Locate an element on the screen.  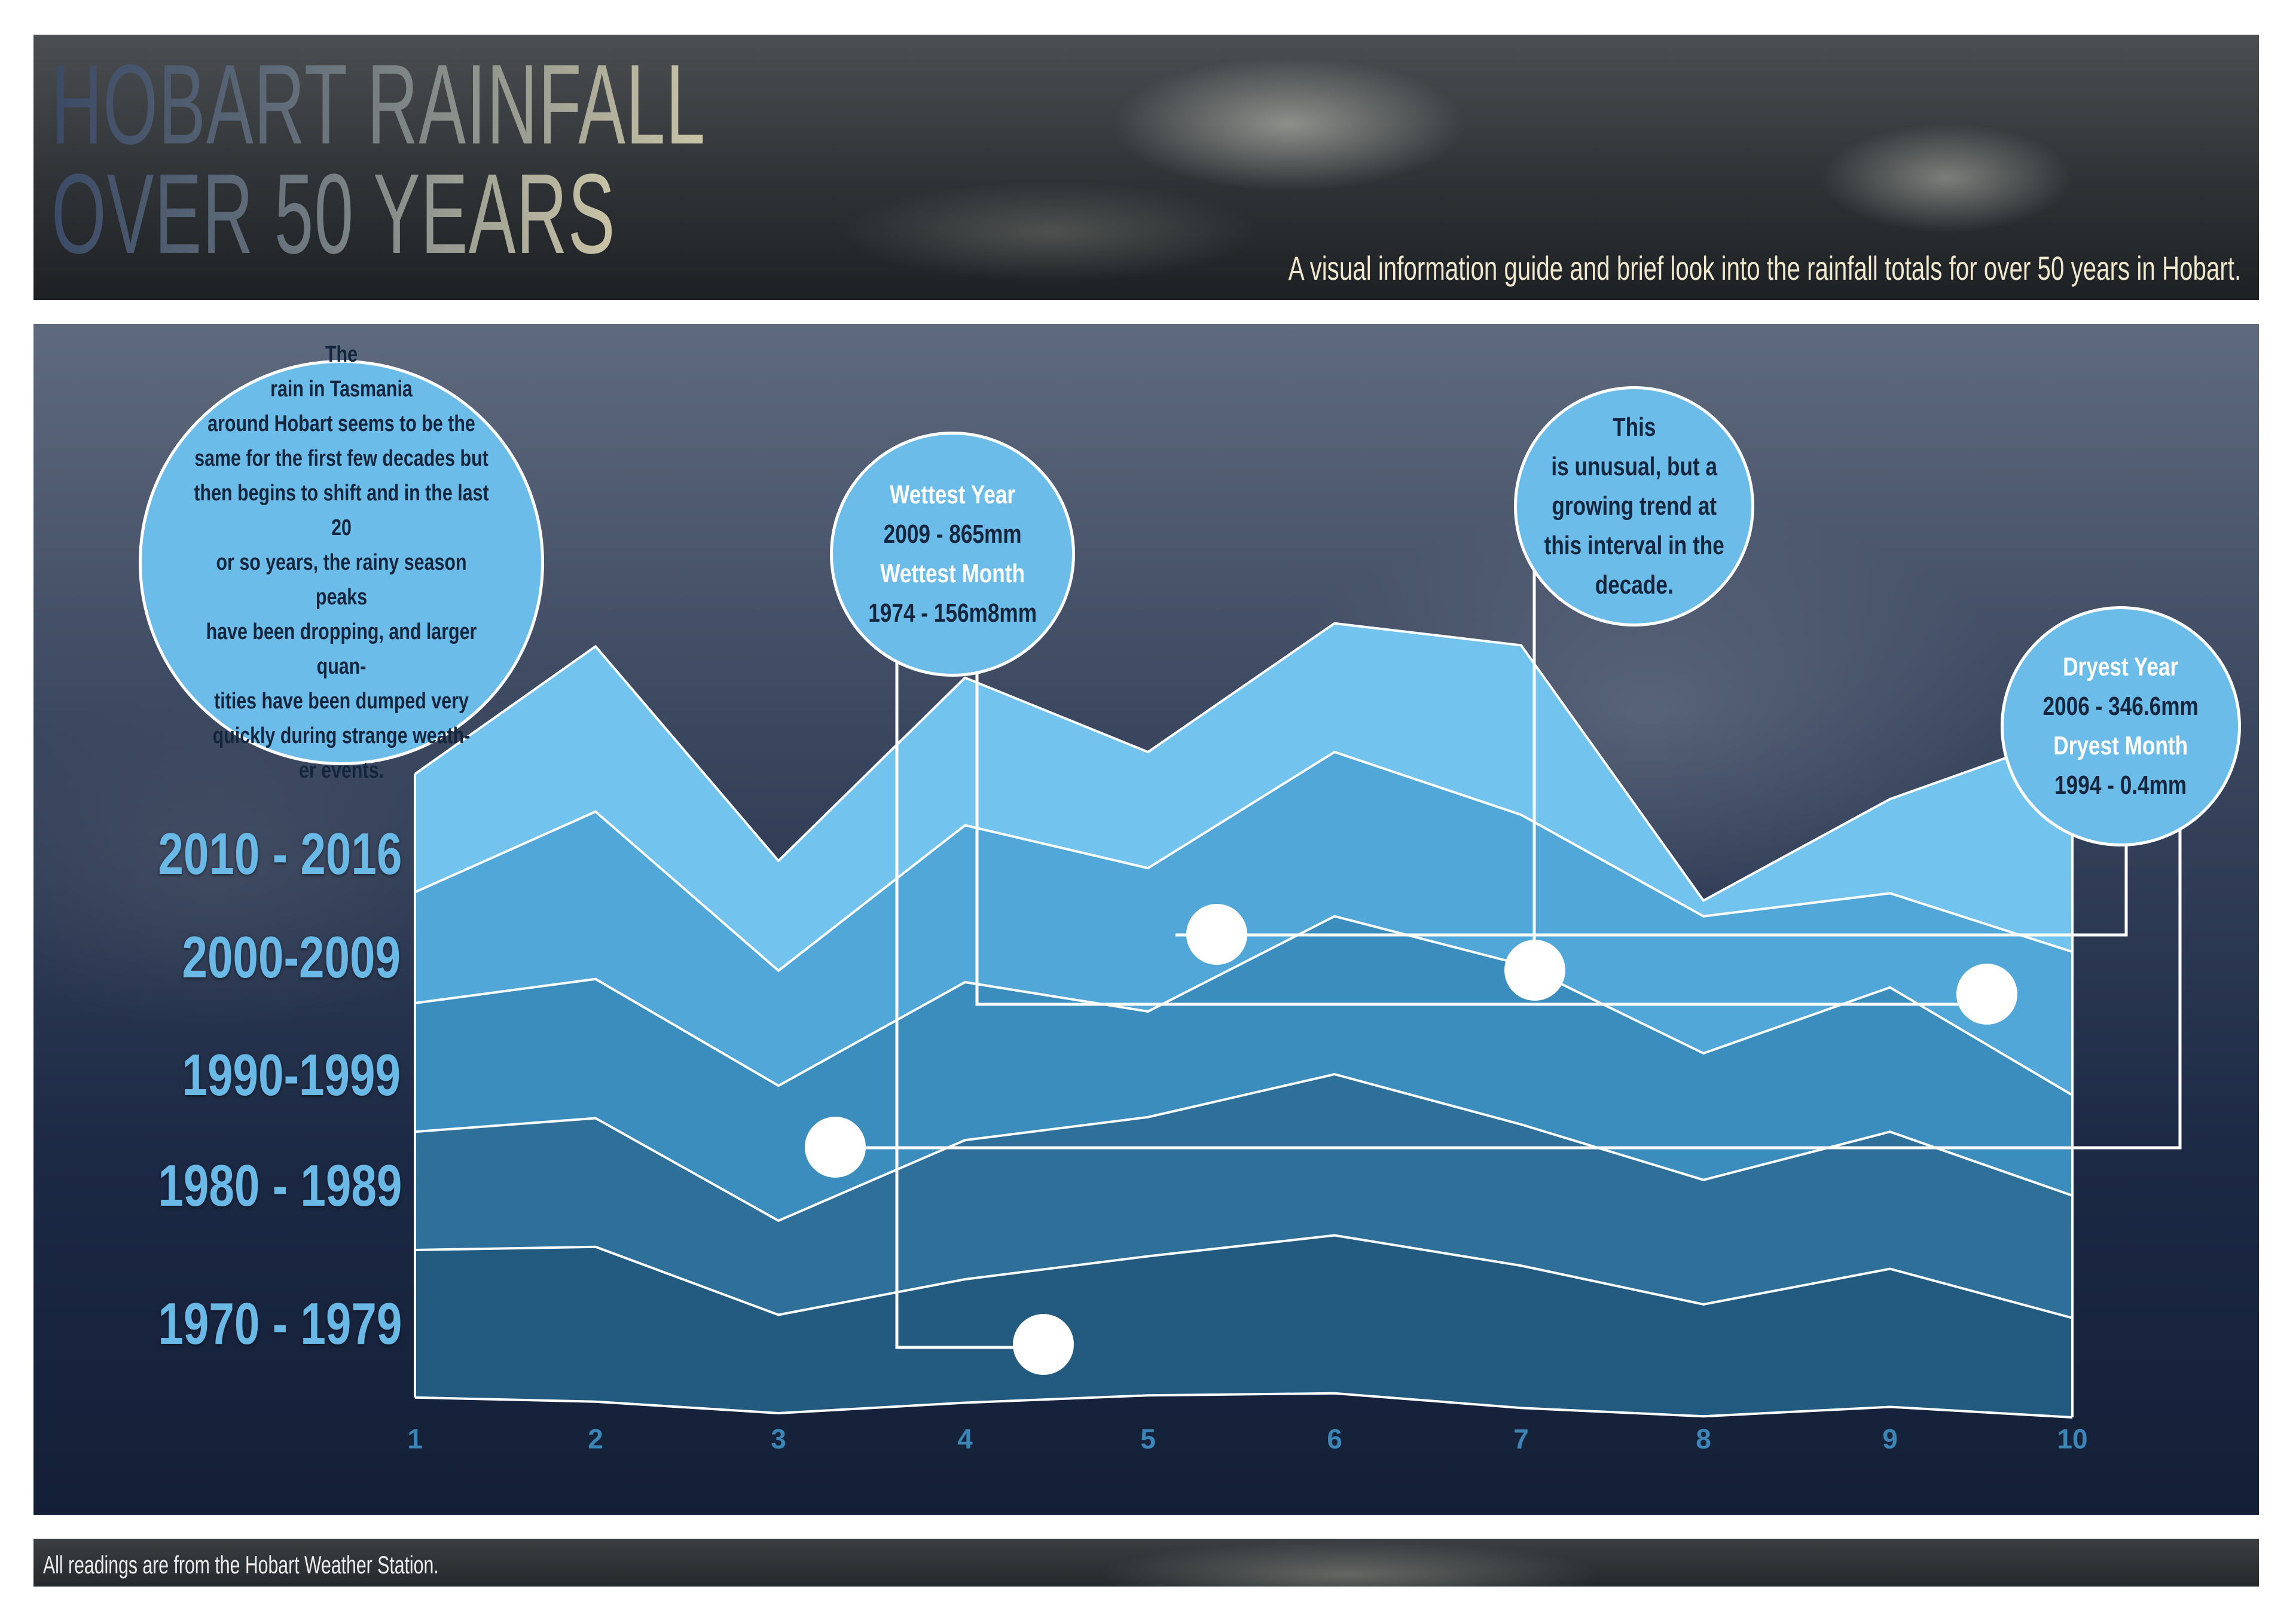
intro-line: or so years, the rainy season peaks is located at coordinates (341, 580).